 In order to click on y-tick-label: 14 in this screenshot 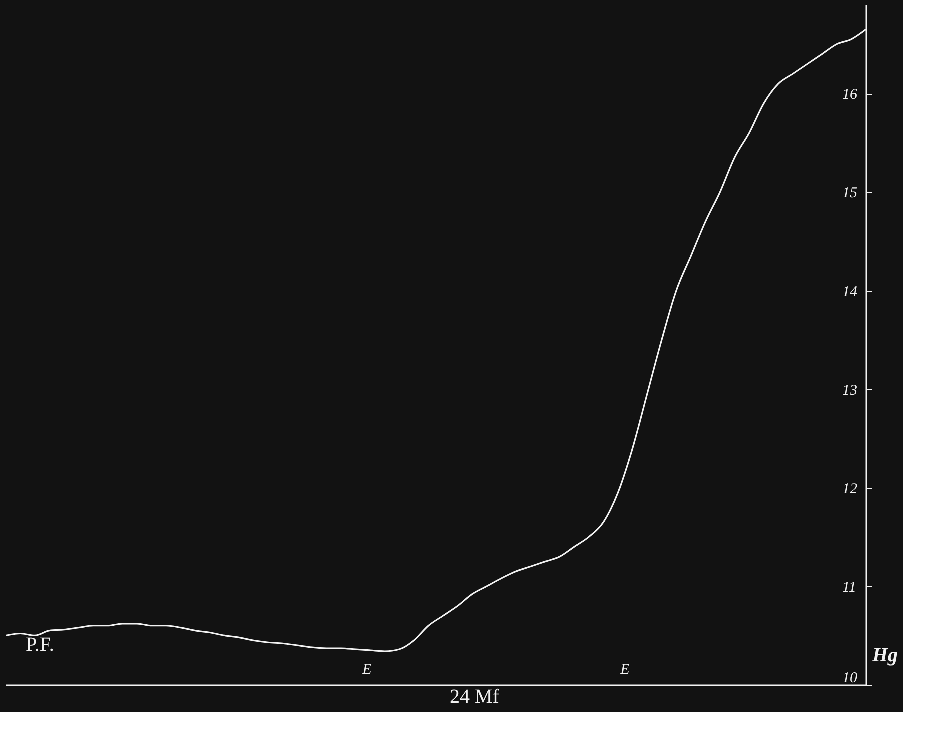, I will do `click(850, 292)`.